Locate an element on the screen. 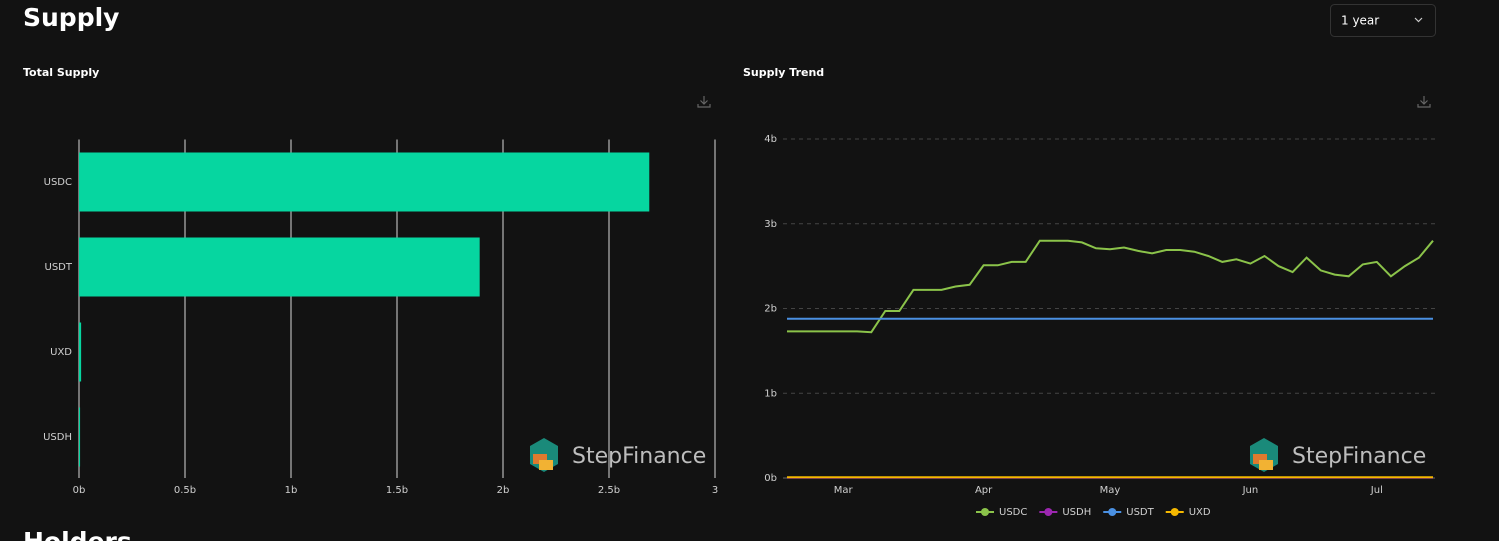 This screenshot has width=1499, height=541. x-tick-label: Apr is located at coordinates (984, 490).